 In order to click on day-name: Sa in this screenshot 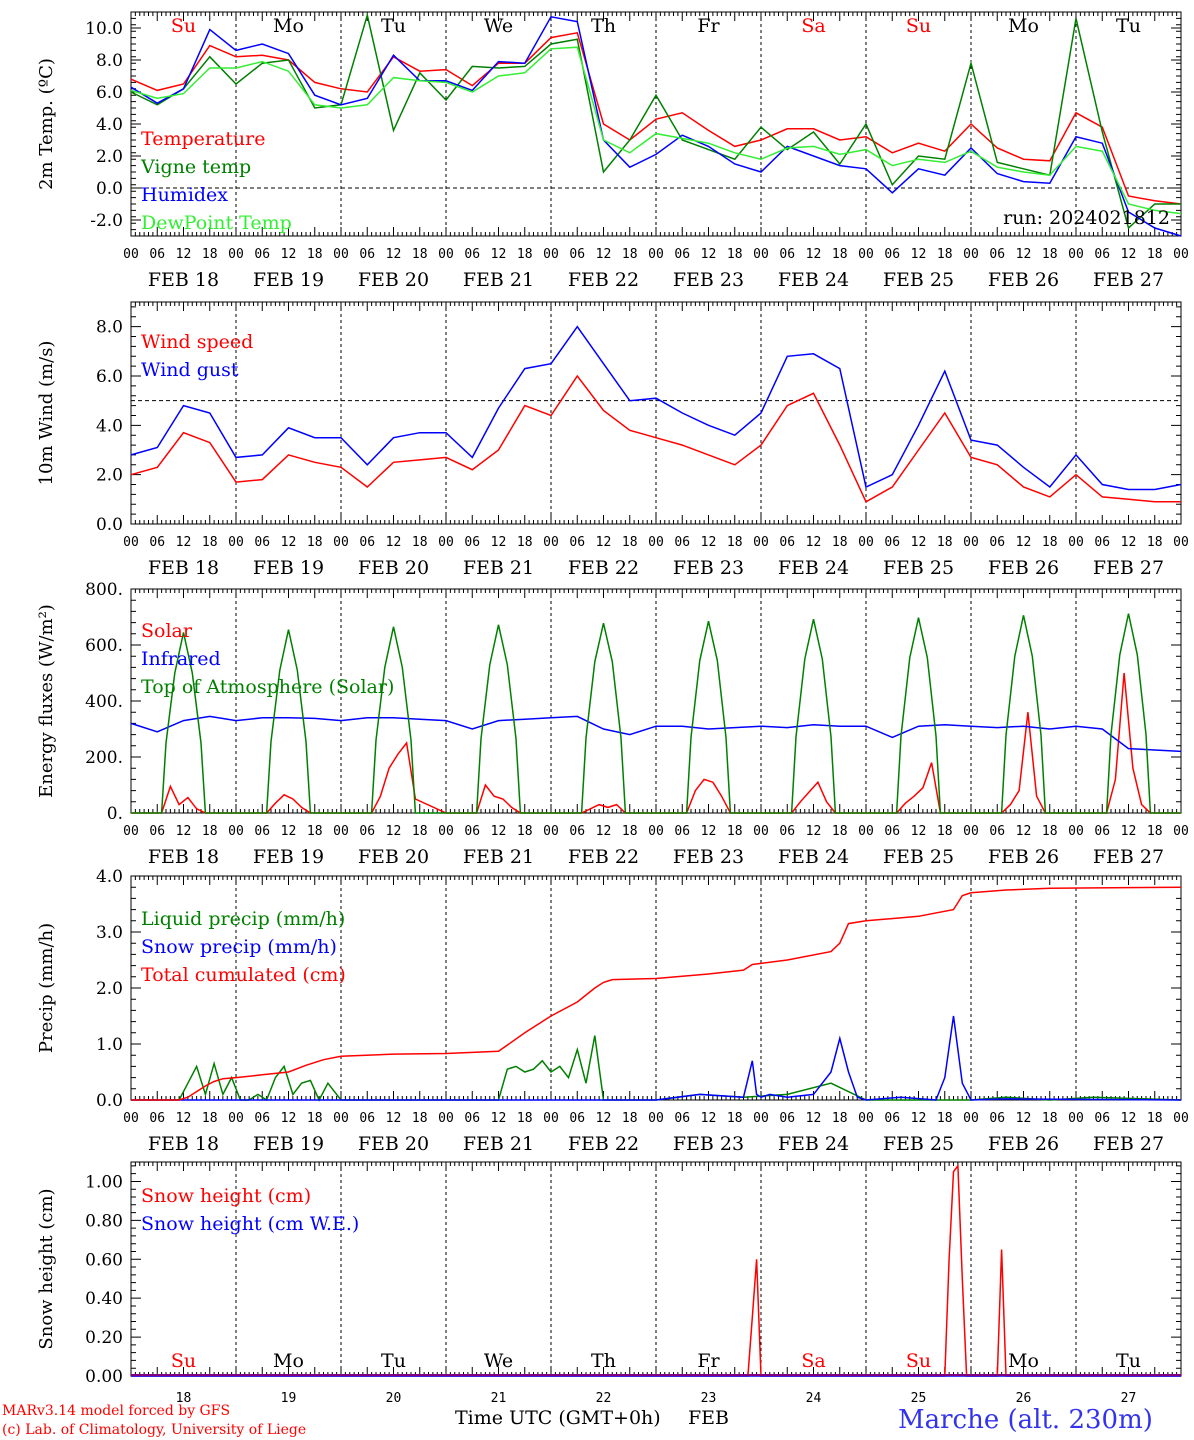, I will do `click(813, 1361)`.